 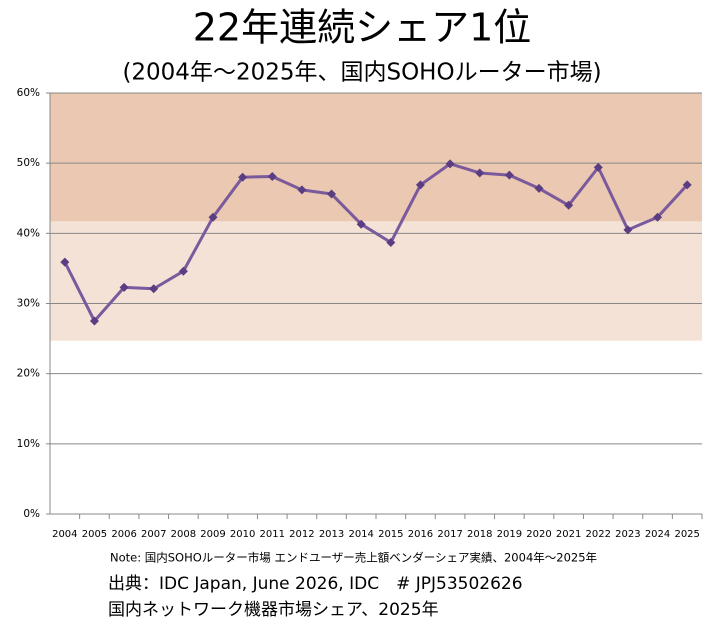 What do you see at coordinates (272, 534) in the screenshot?
I see `x-tick-label: 2011` at bounding box center [272, 534].